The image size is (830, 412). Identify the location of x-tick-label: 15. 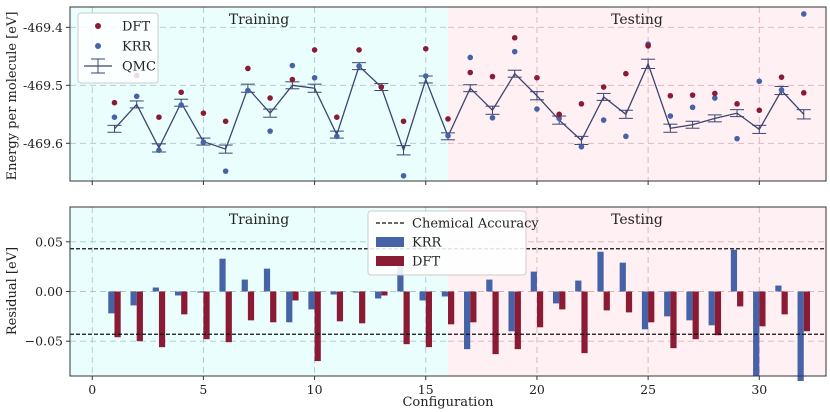
(426, 389).